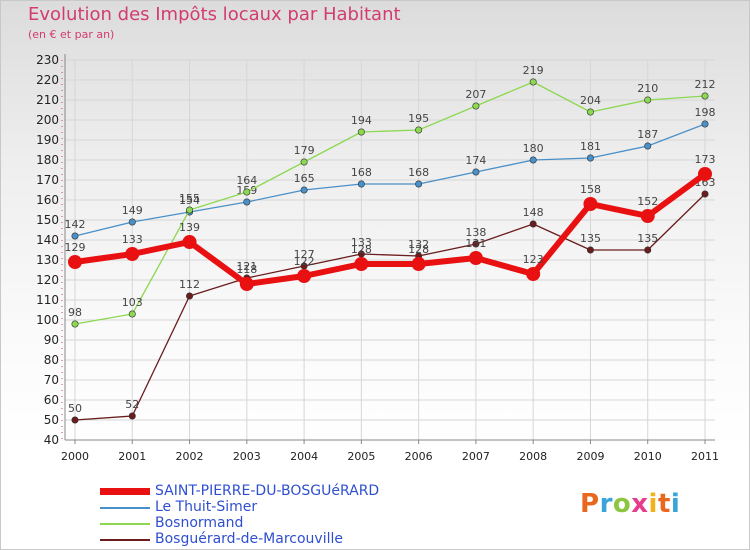 Image resolution: width=750 pixels, height=550 pixels. What do you see at coordinates (206, 507) in the screenshot?
I see `legend-label: Le Thuit-Simer` at bounding box center [206, 507].